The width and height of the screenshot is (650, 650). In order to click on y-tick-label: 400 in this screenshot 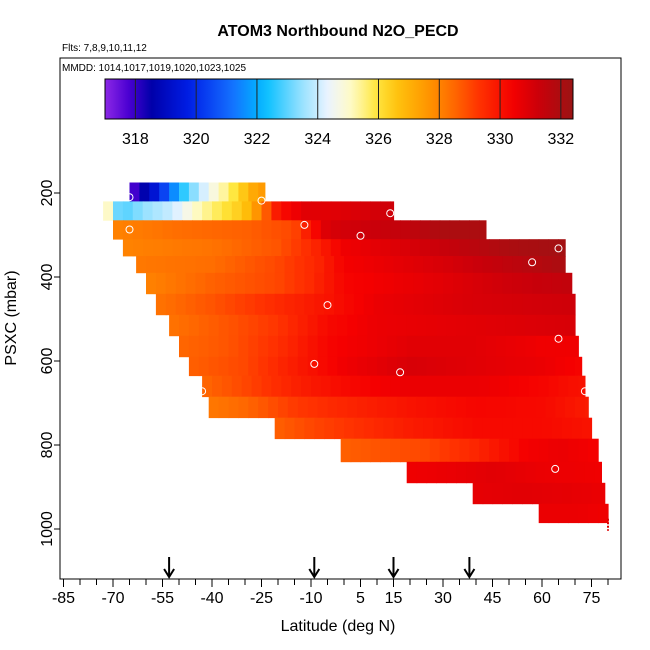, I will do `click(47, 277)`.